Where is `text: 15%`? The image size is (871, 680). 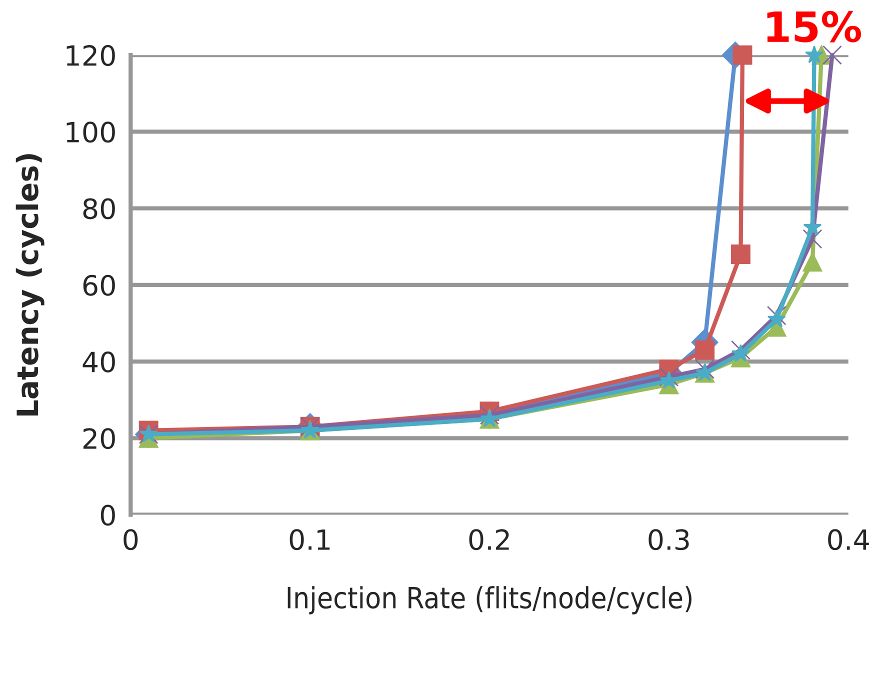
text: 15% is located at coordinates (814, 26).